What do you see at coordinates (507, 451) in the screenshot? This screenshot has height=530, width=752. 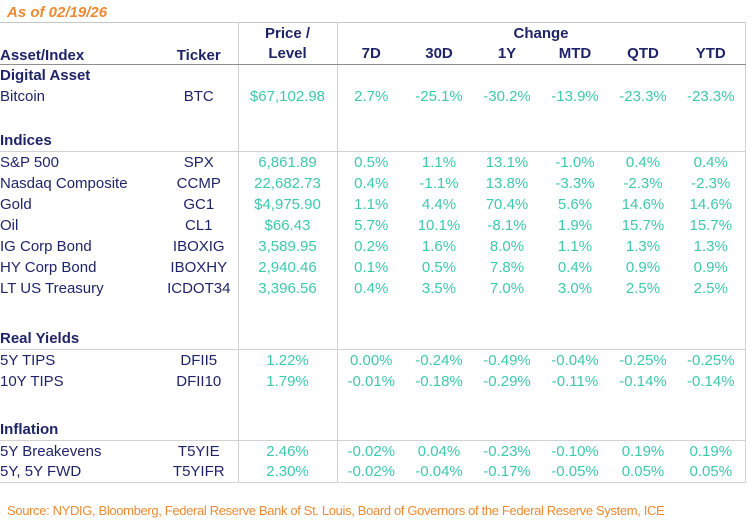 I see `change-cell: -0.23%` at bounding box center [507, 451].